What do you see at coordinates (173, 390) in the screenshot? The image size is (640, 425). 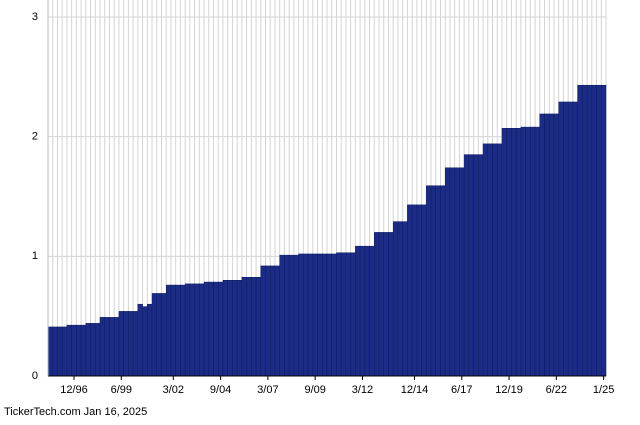 I see `x-tick-label: 3/02` at bounding box center [173, 390].